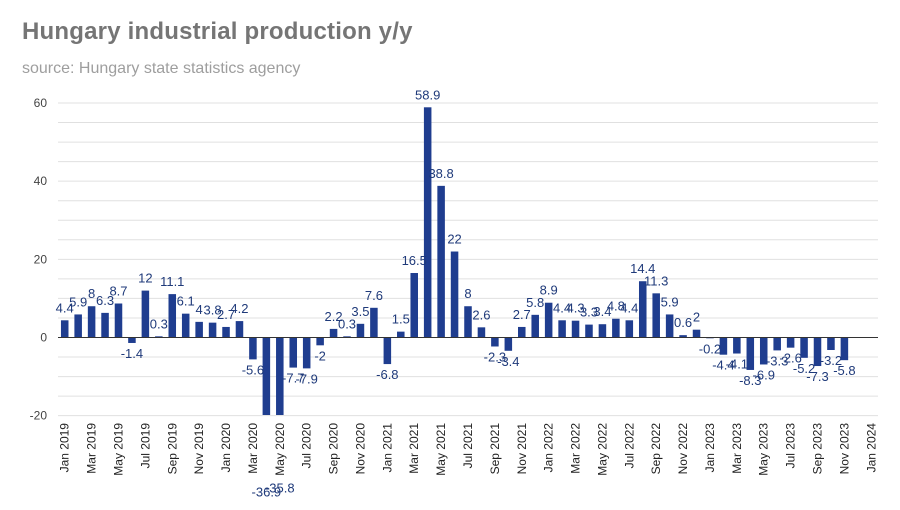 Image resolution: width=900 pixels, height=510 pixels. Describe the element at coordinates (360, 449) in the screenshot. I see `x-tick-label: Nov 2020` at that location.